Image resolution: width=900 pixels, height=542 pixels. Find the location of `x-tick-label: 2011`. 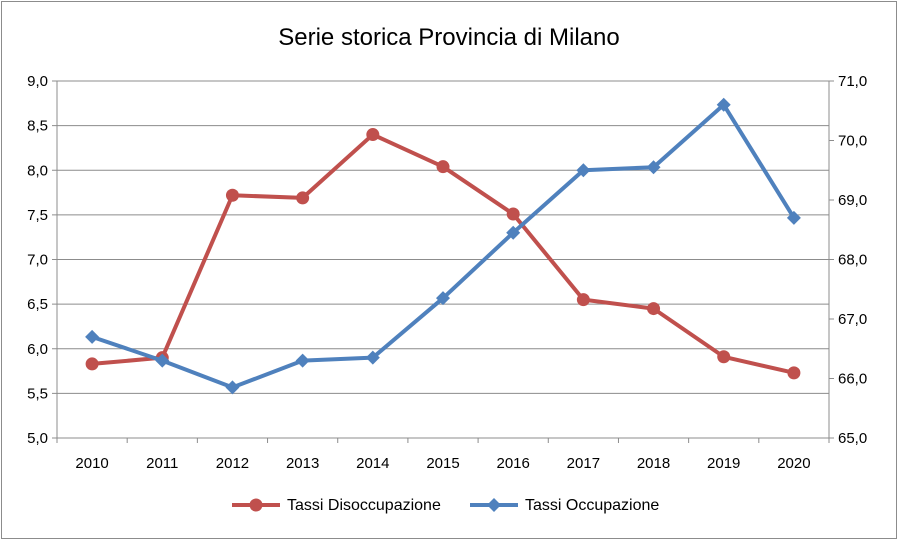

x-tick-label: 2011 is located at coordinates (162, 463).